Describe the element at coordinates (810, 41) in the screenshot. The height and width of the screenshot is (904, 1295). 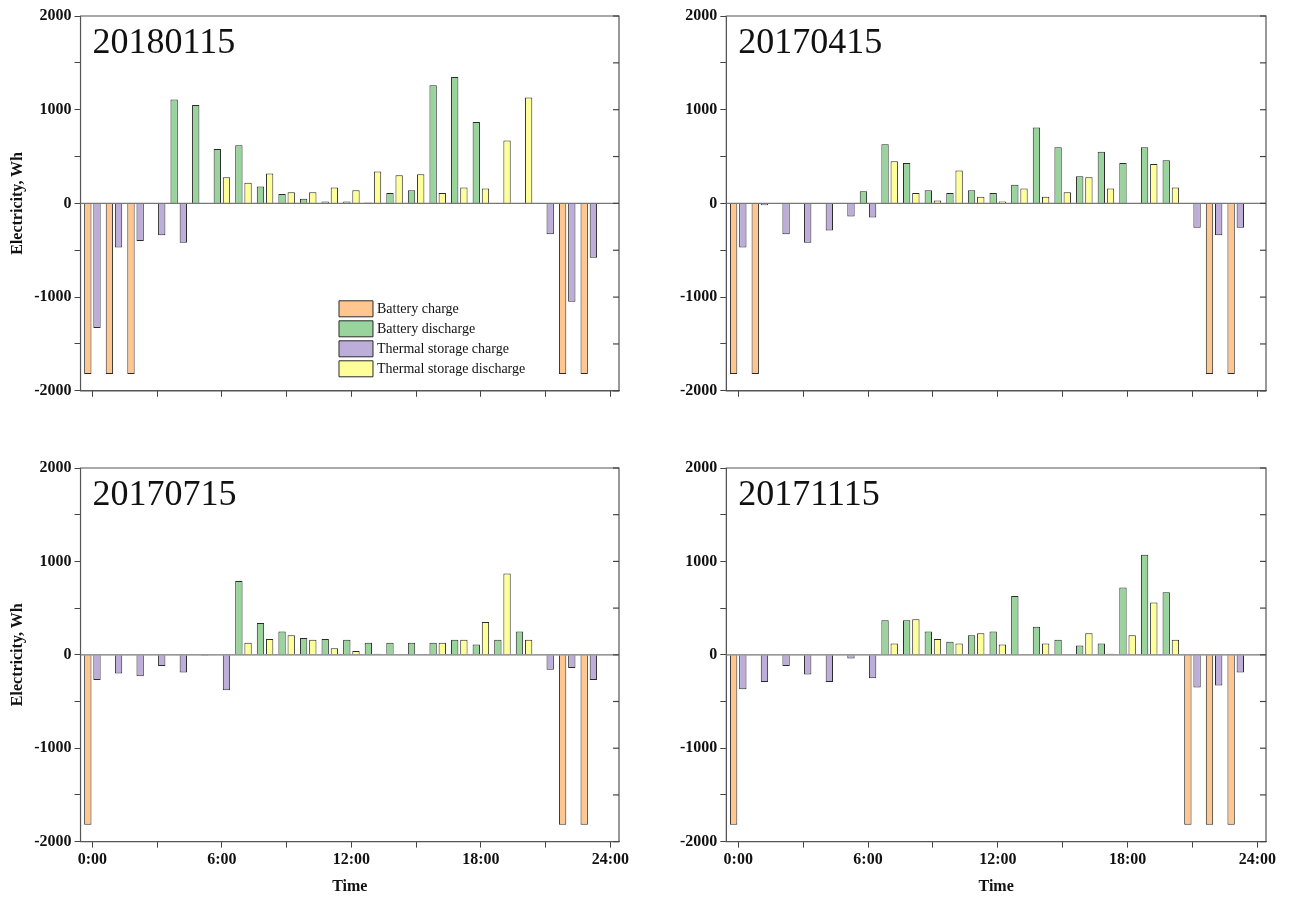
I see `chart-title: 20170415` at that location.